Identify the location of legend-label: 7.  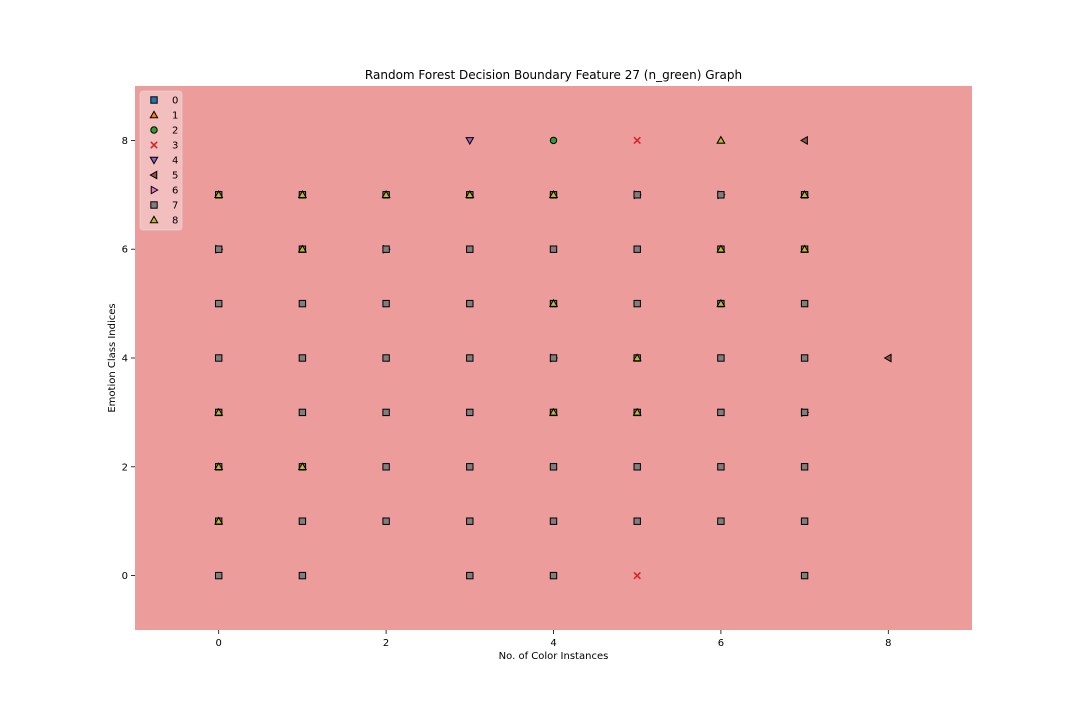
(175, 206).